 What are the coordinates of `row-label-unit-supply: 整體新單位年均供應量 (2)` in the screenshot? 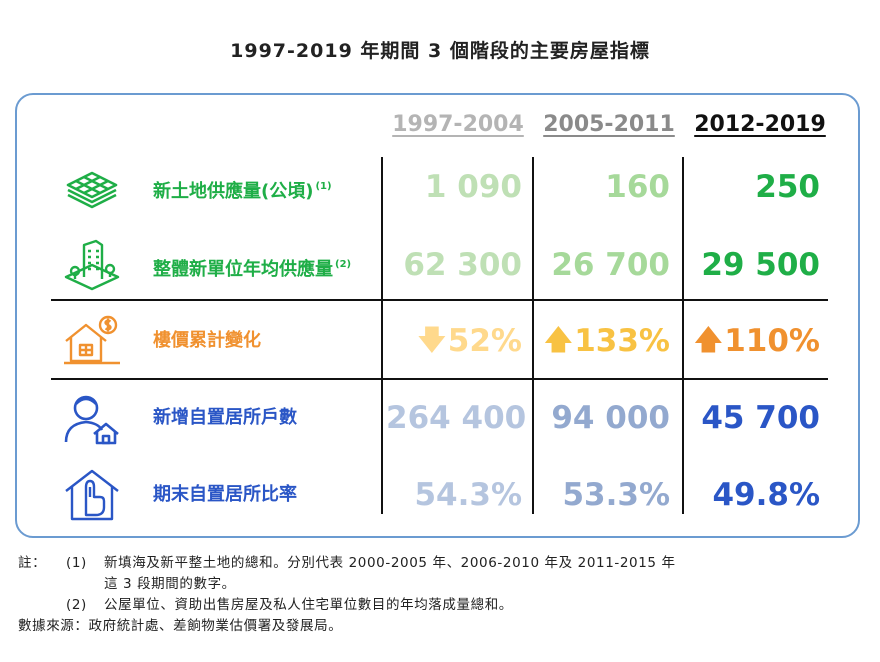 It's located at (252, 269).